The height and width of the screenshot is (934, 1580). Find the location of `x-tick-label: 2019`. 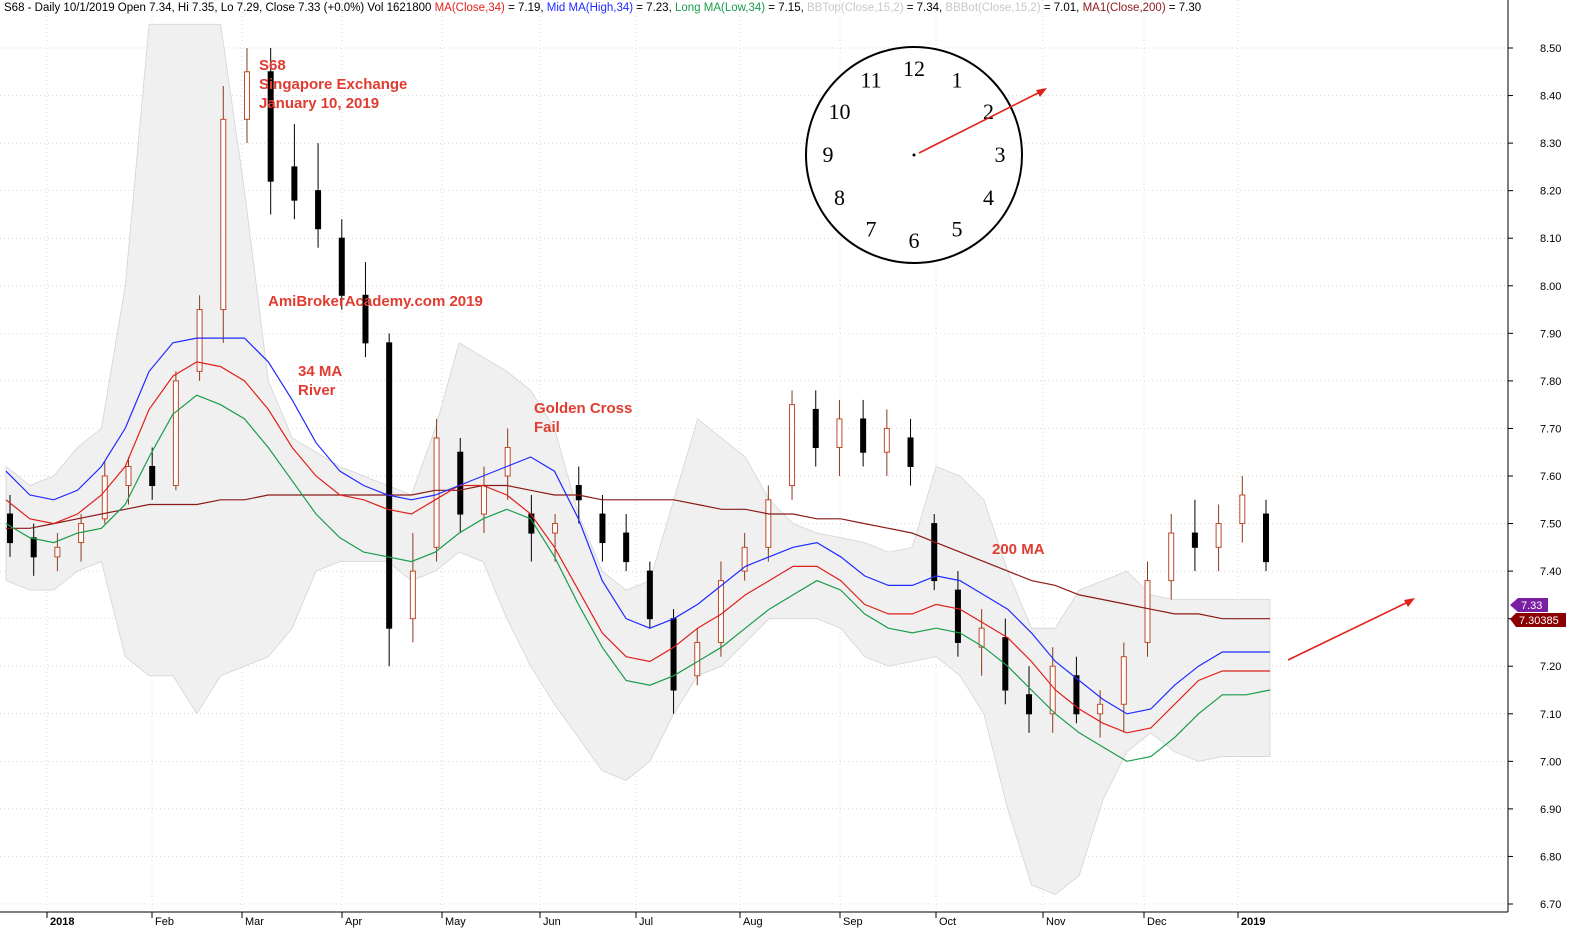

x-tick-label: 2019 is located at coordinates (1253, 922).